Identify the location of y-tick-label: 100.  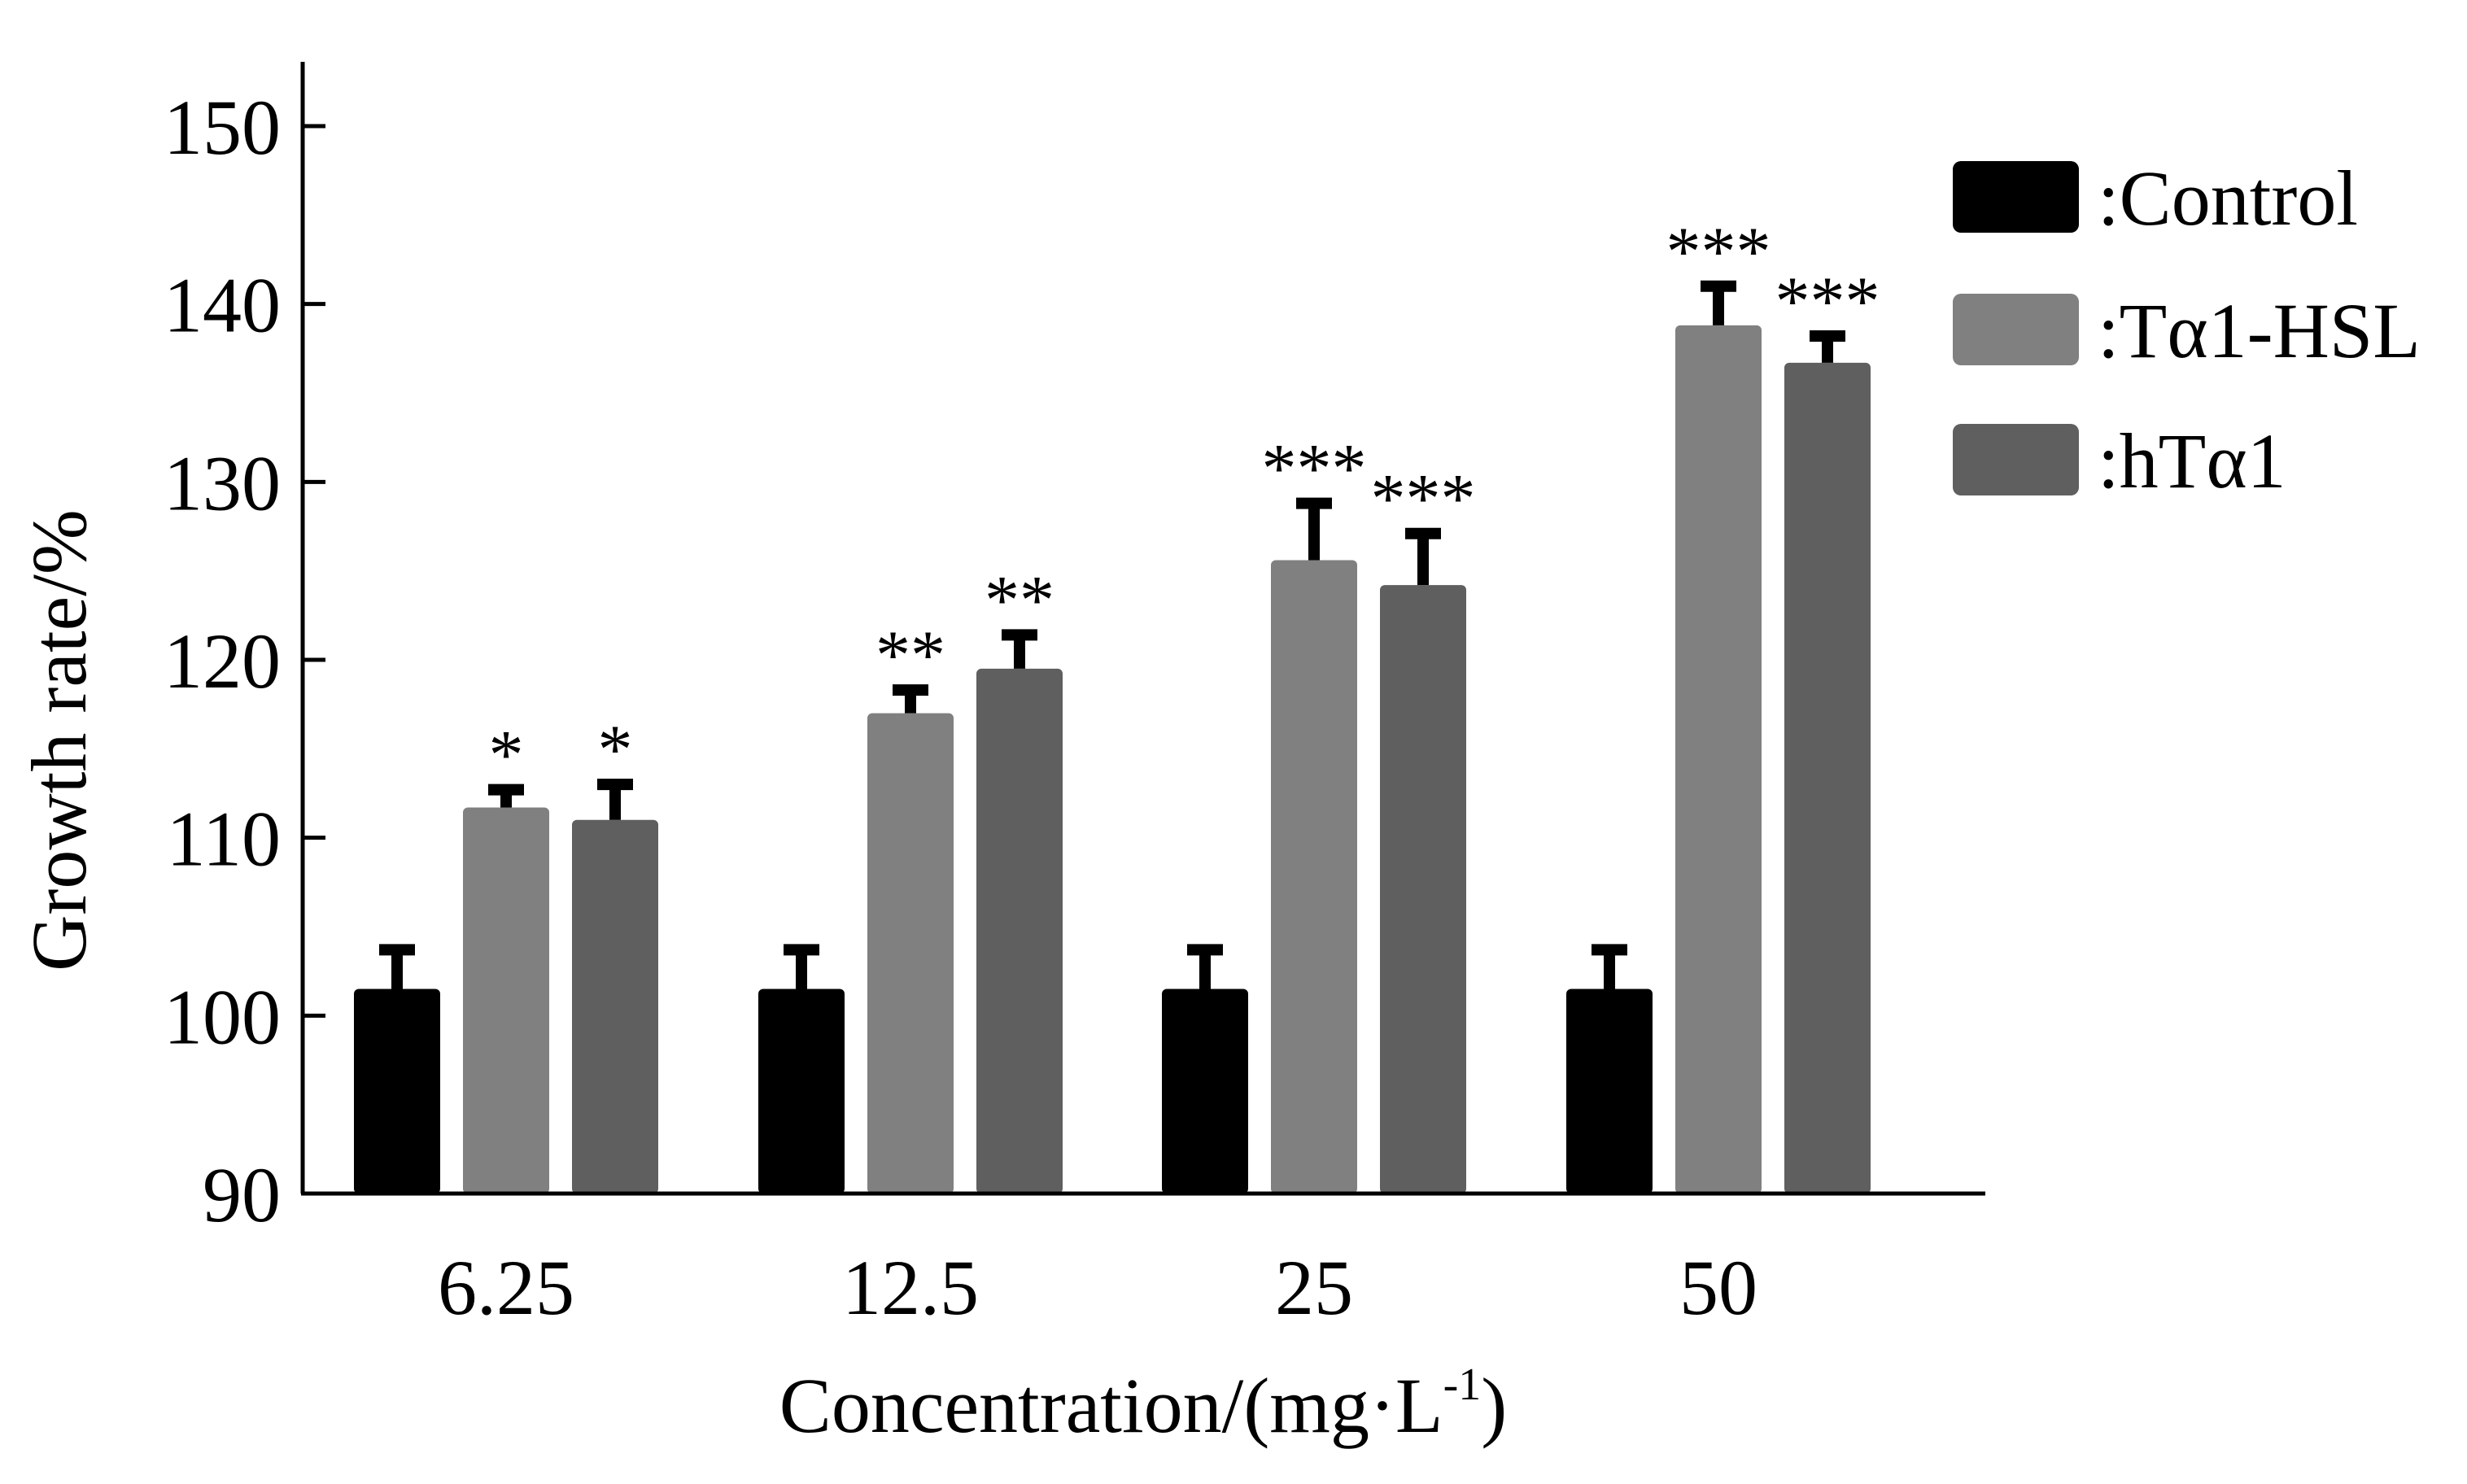
(222, 1017).